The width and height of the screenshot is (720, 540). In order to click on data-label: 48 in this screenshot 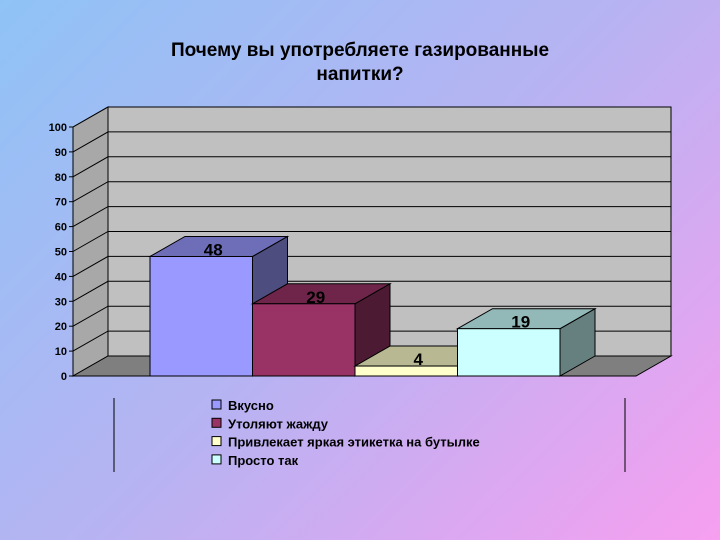, I will do `click(213, 249)`.